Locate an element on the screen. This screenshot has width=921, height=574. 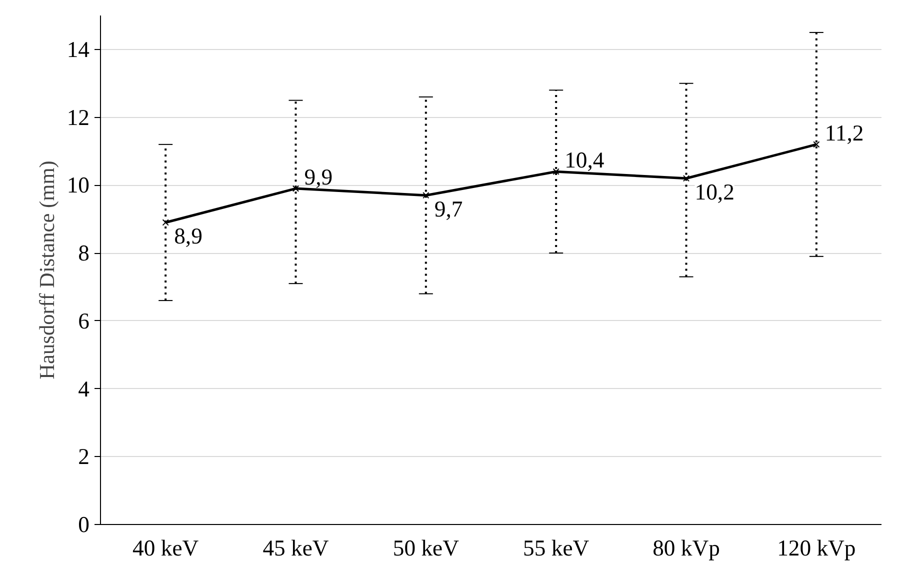
x-tick-label: 40 keV is located at coordinates (166, 548).